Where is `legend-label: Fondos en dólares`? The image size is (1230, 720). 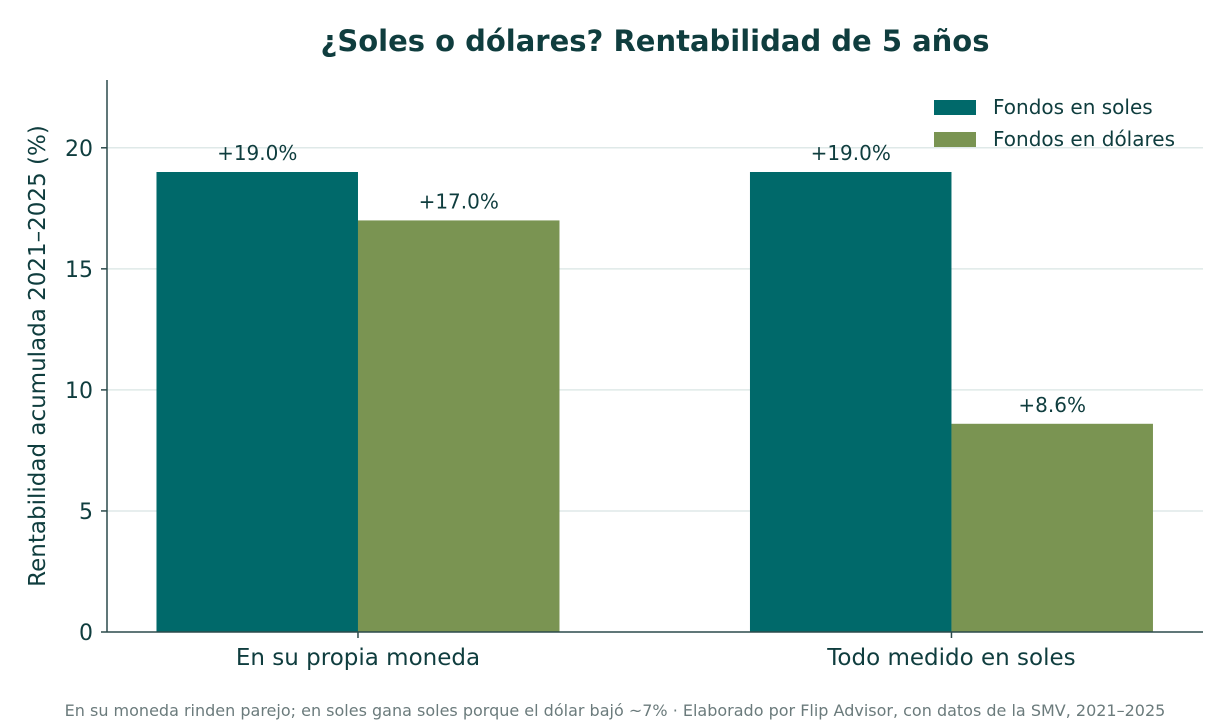 legend-label: Fondos en dólares is located at coordinates (1084, 139).